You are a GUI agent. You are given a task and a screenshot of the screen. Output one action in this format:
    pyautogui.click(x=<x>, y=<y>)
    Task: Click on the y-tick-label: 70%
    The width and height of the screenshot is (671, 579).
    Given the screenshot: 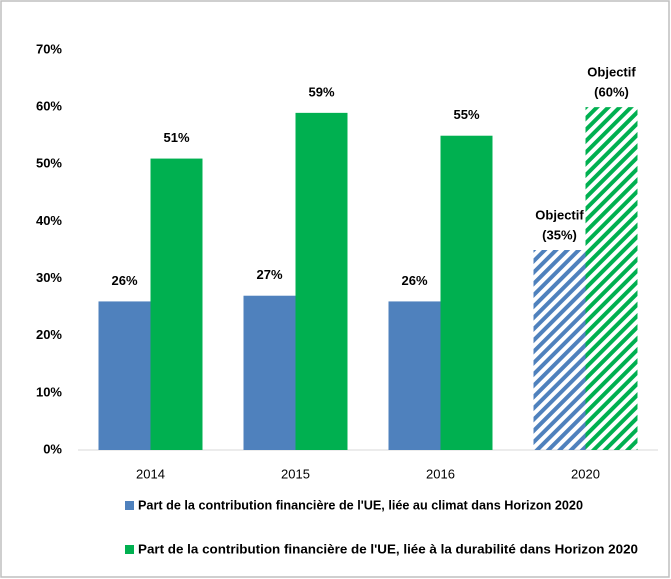 What is the action you would take?
    pyautogui.click(x=49, y=48)
    